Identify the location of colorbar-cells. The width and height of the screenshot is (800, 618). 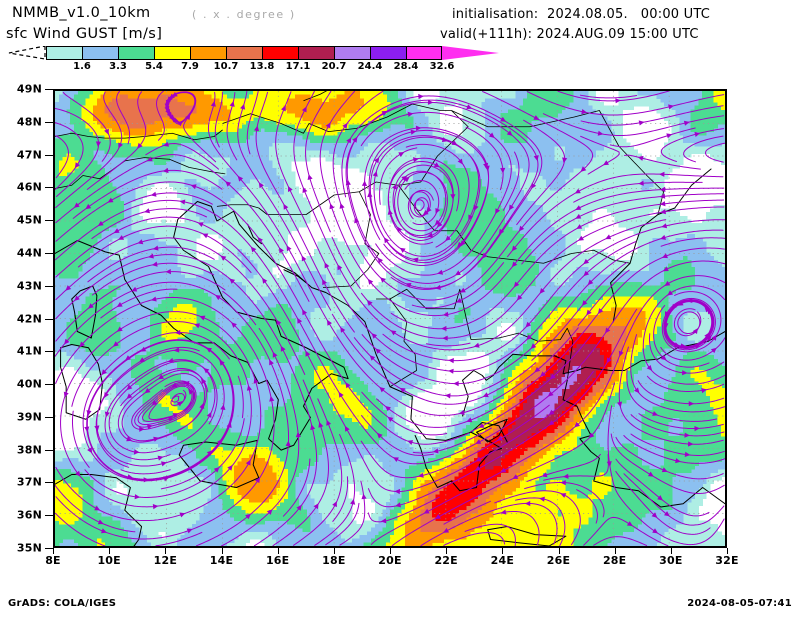
(244, 53).